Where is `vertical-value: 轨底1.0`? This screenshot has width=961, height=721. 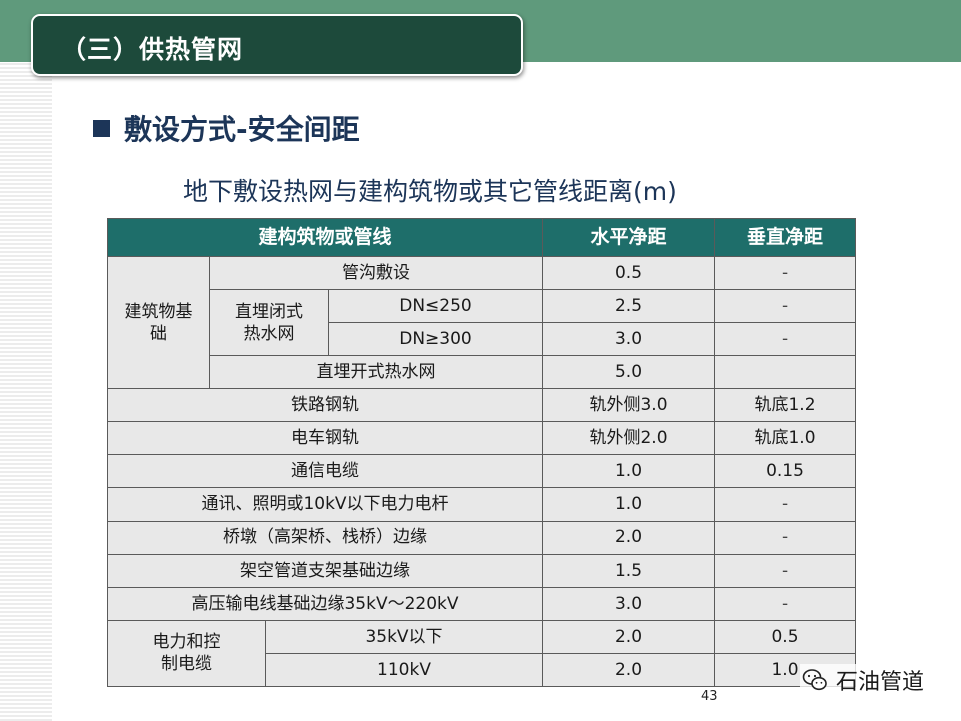
vertical-value: 轨底1.0 is located at coordinates (785, 438).